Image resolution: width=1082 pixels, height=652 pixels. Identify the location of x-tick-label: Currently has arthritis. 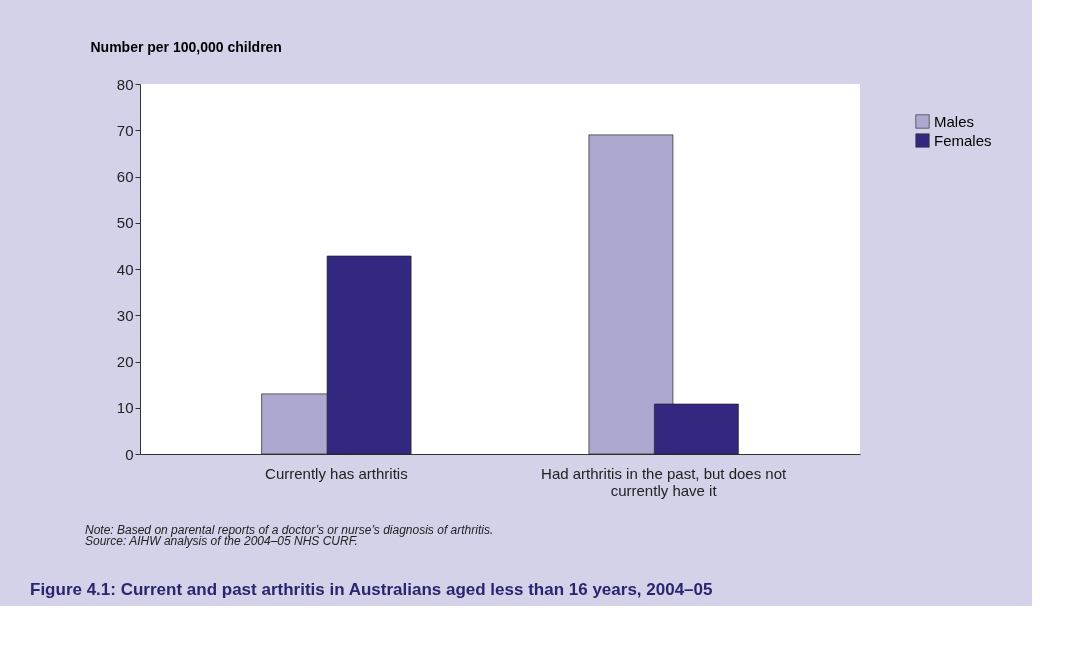
(336, 473).